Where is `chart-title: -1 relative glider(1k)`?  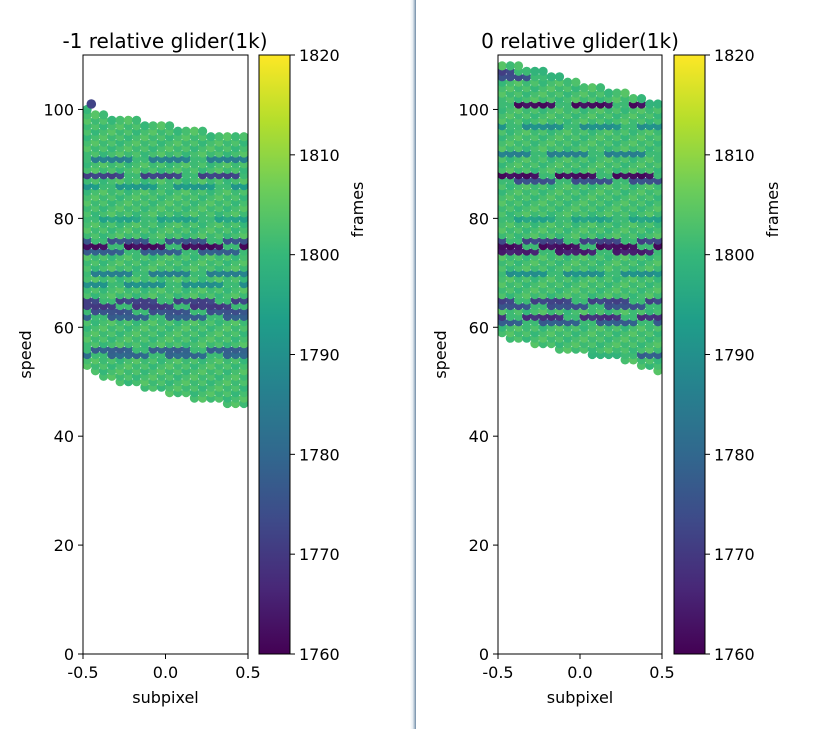 chart-title: -1 relative glider(1k) is located at coordinates (164, 41).